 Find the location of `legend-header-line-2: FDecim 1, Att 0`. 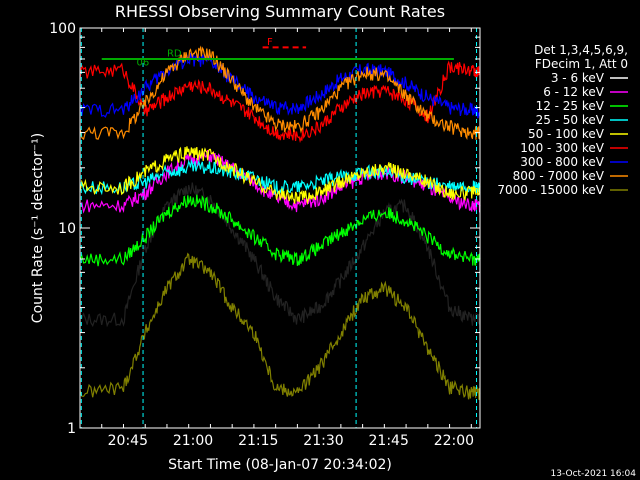

legend-header-line-2: FDecim 1, Att 0 is located at coordinates (581, 64).